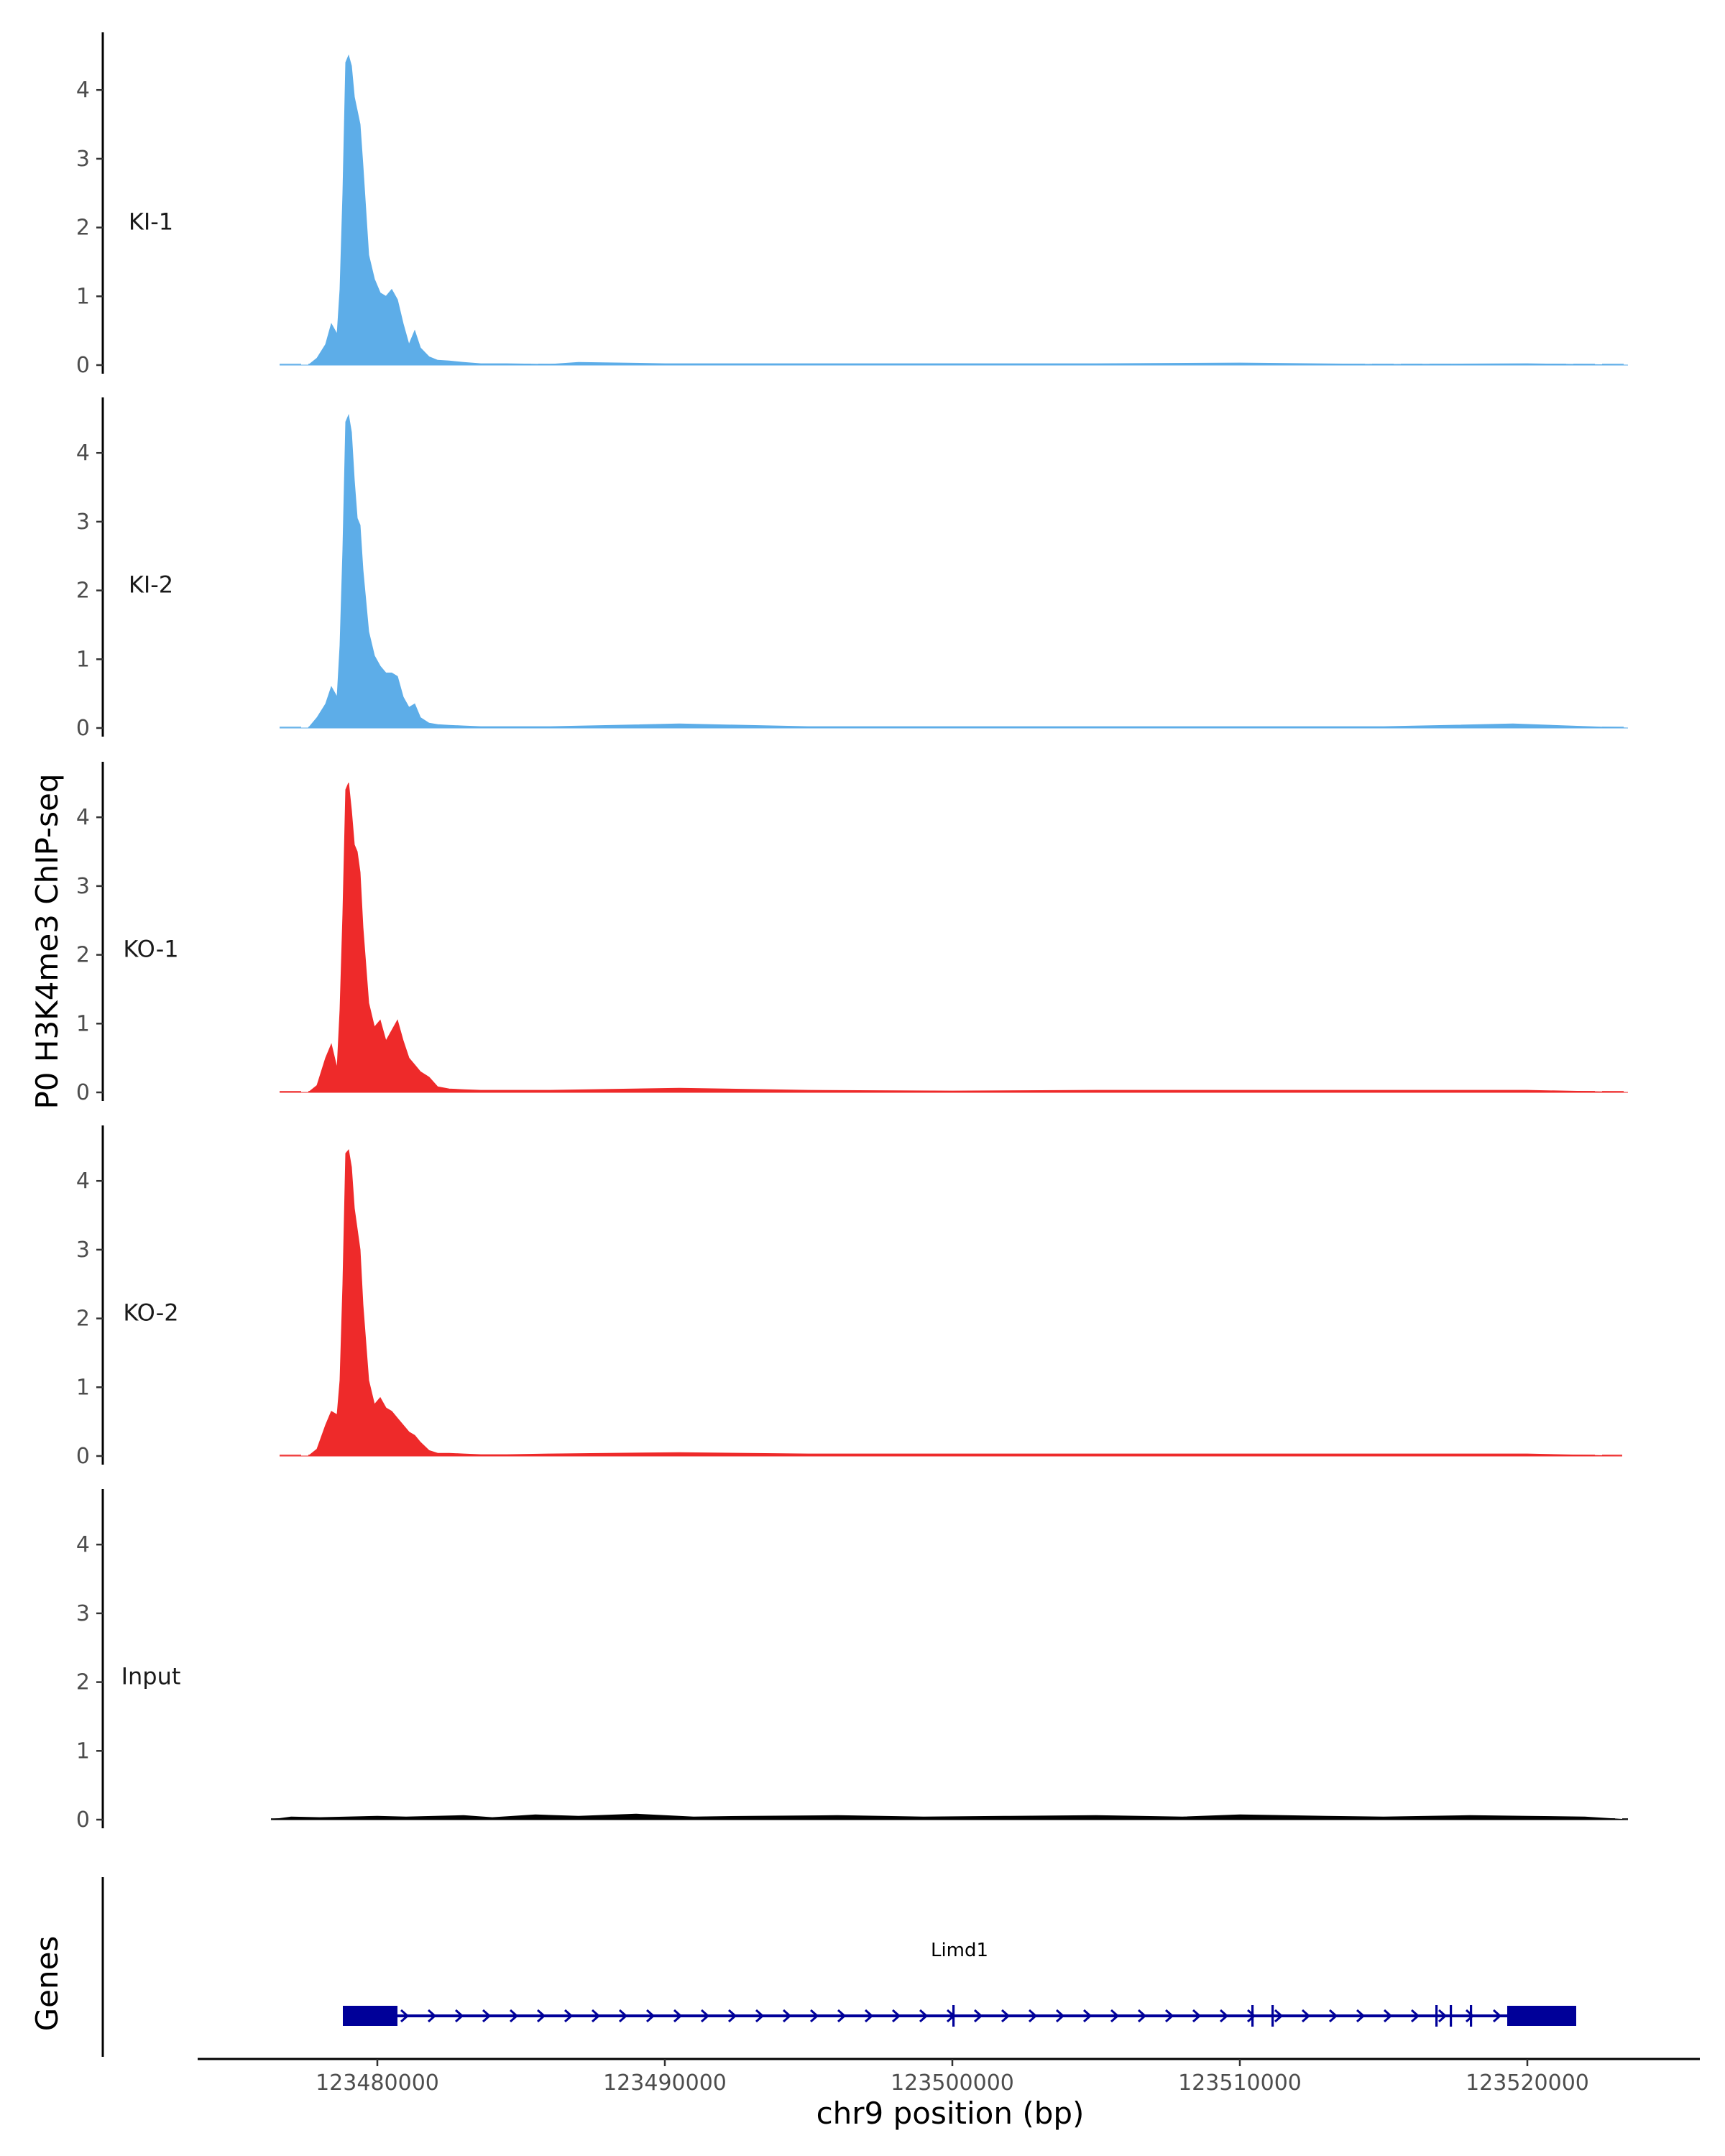 Image resolution: width=1725 pixels, height=2156 pixels. What do you see at coordinates (47, 941) in the screenshot?
I see `y-axis-title: P0 H3K4me3 ChIP-seq` at bounding box center [47, 941].